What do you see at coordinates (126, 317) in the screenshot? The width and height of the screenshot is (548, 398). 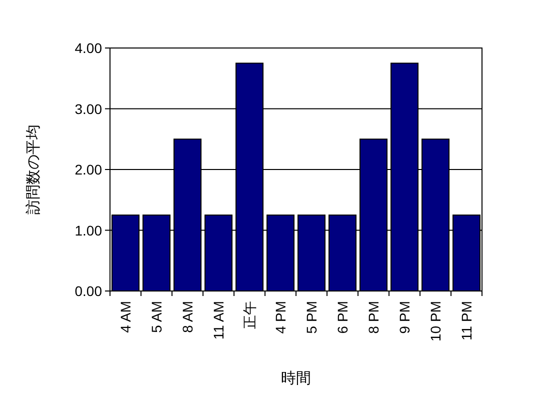 I see `x-tick-label: 4 AM` at bounding box center [126, 317].